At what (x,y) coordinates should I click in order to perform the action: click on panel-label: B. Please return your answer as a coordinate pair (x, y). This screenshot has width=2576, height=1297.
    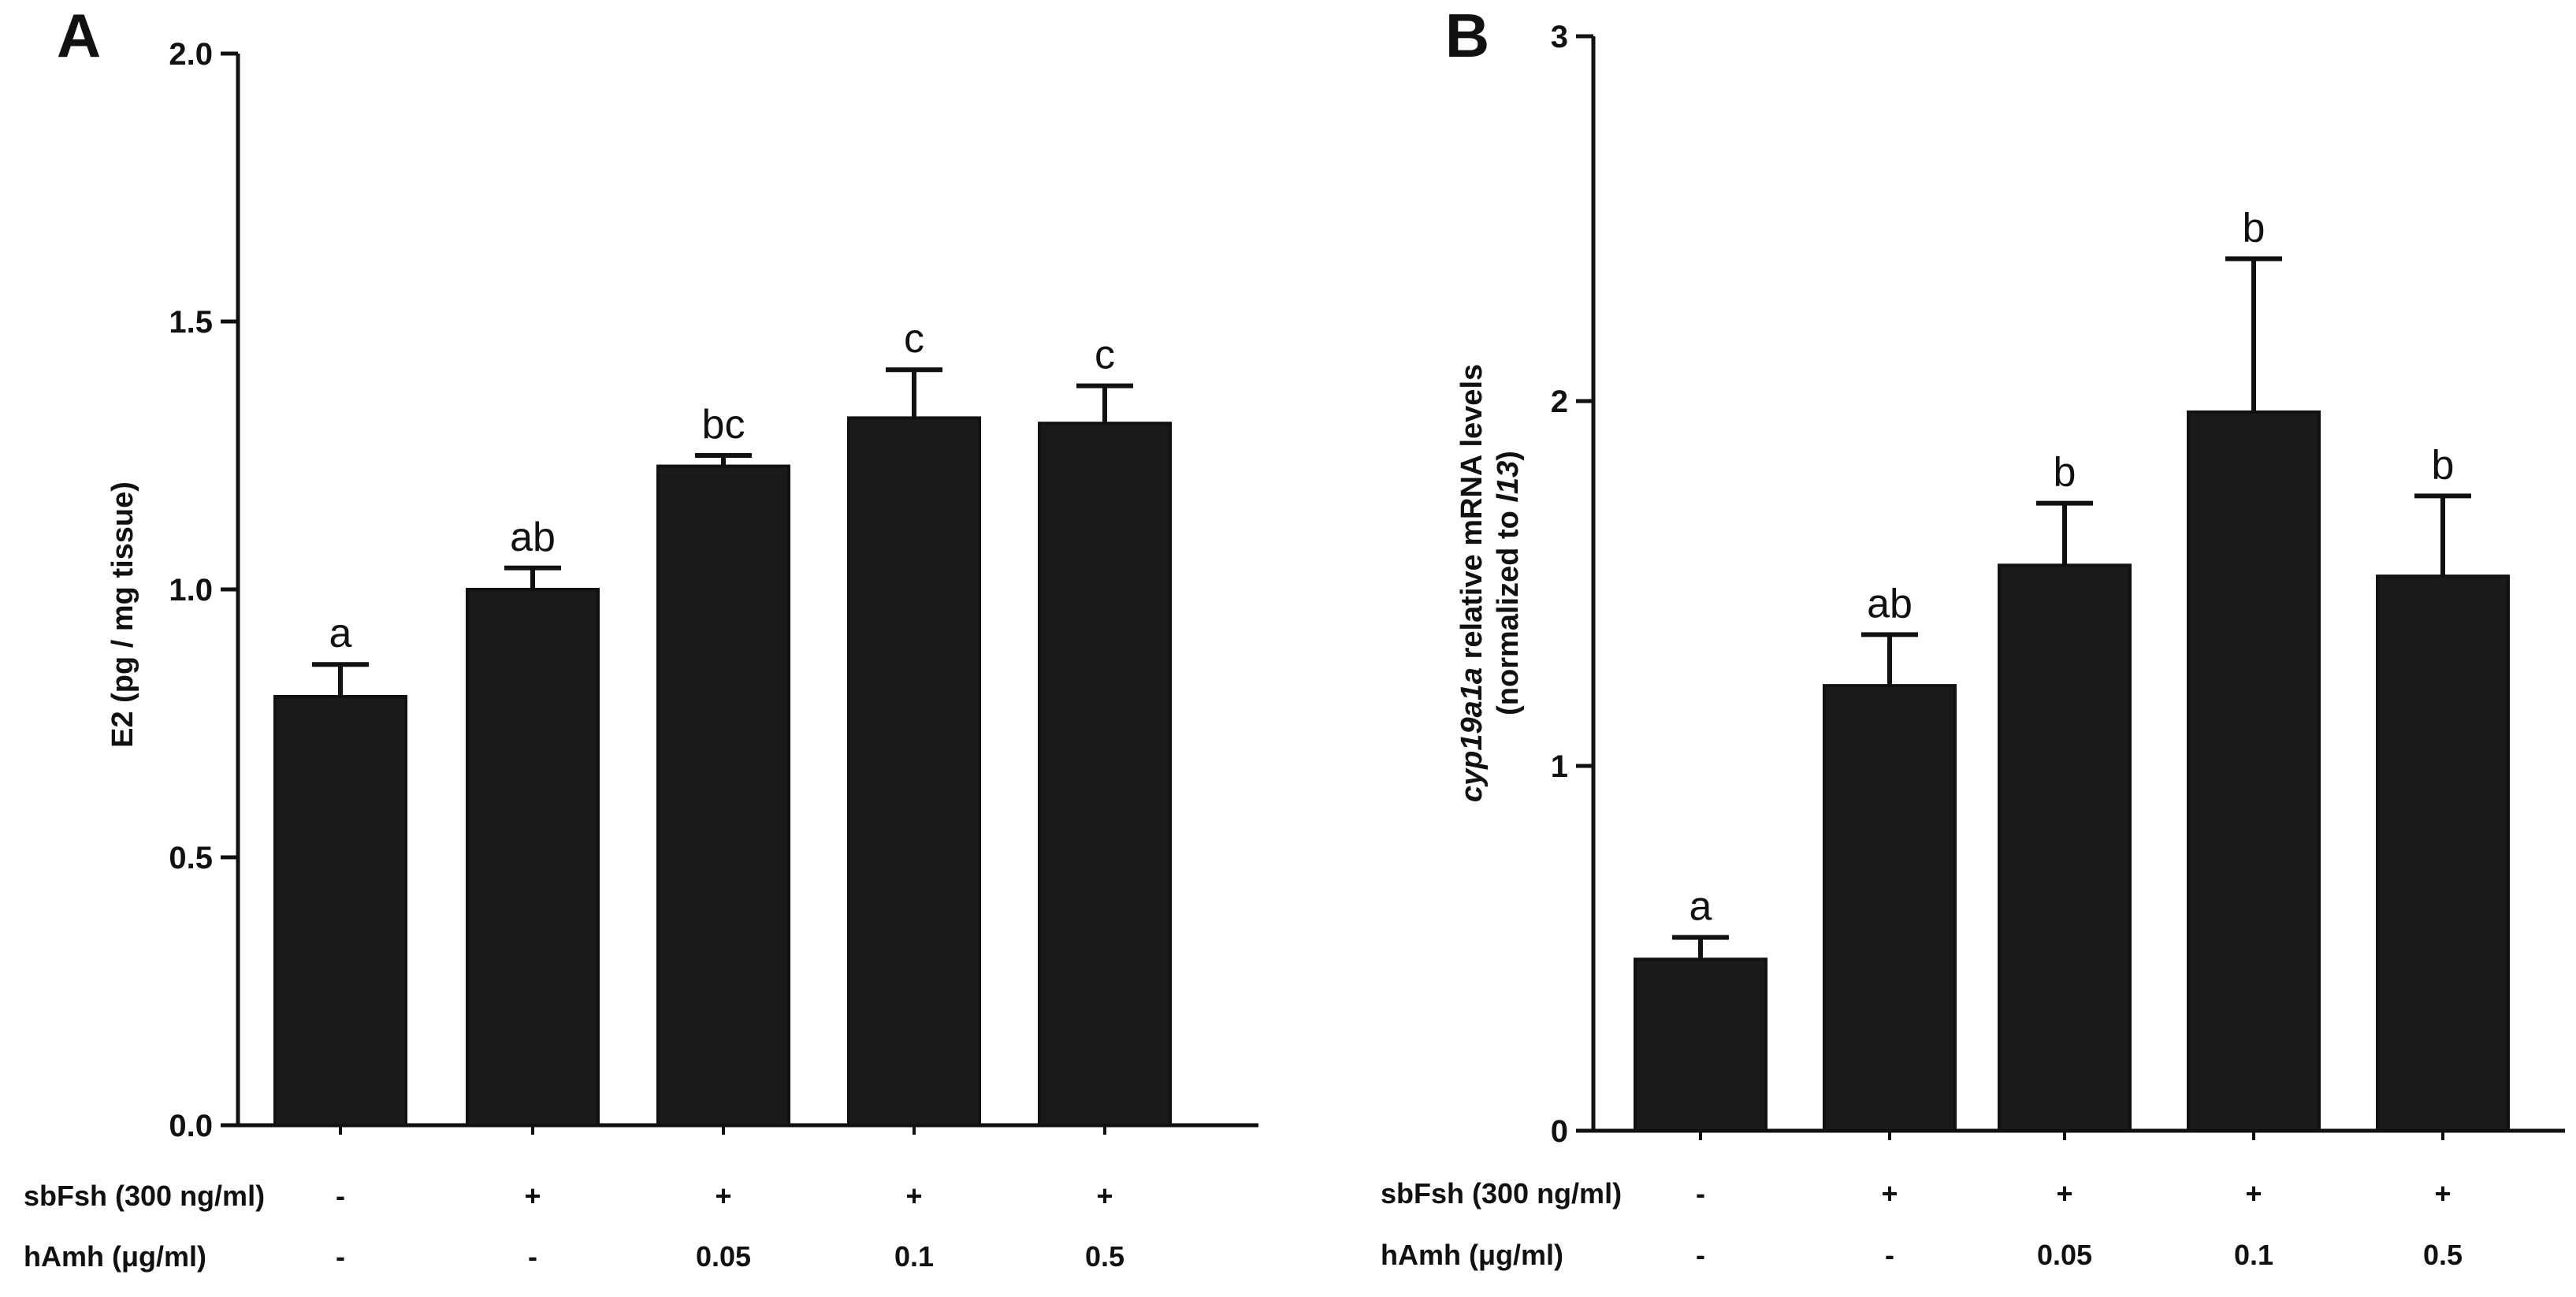
    Looking at the image, I should click on (1467, 35).